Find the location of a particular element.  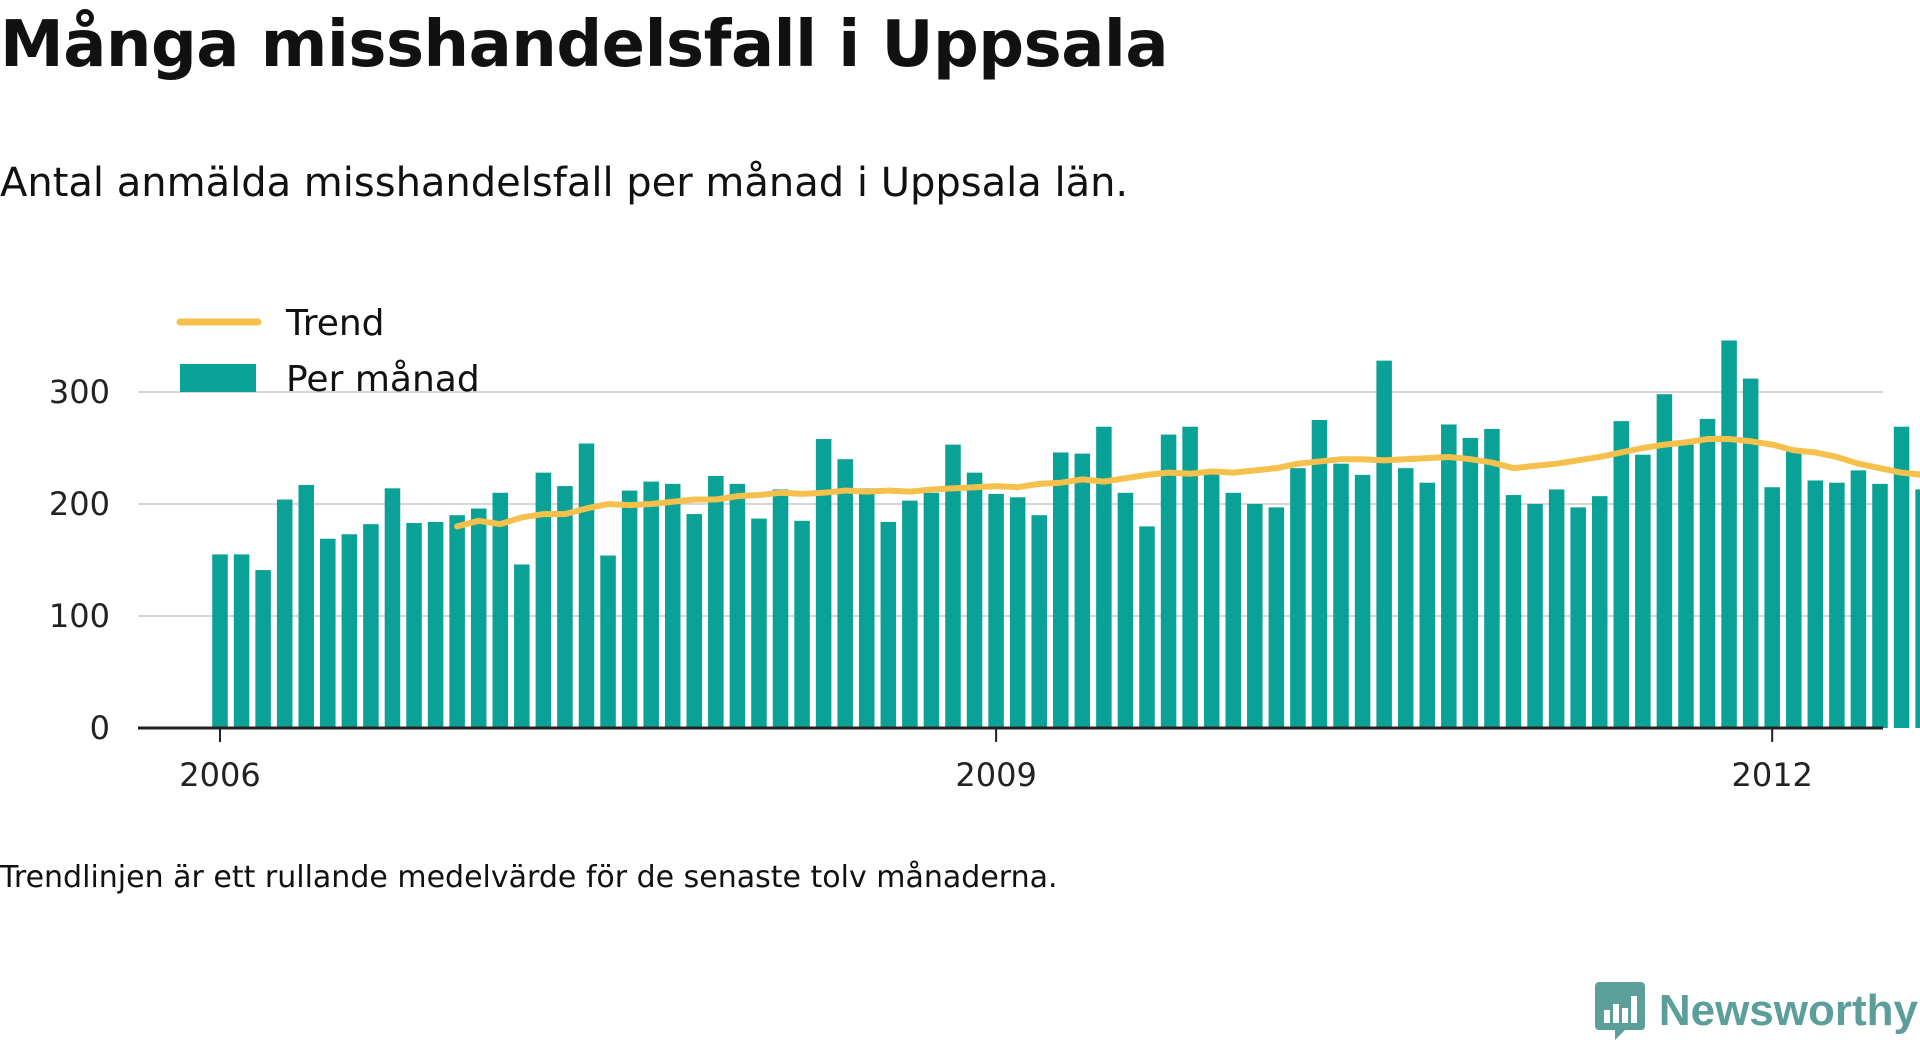

y-tick-label: 0 is located at coordinates (100, 728).